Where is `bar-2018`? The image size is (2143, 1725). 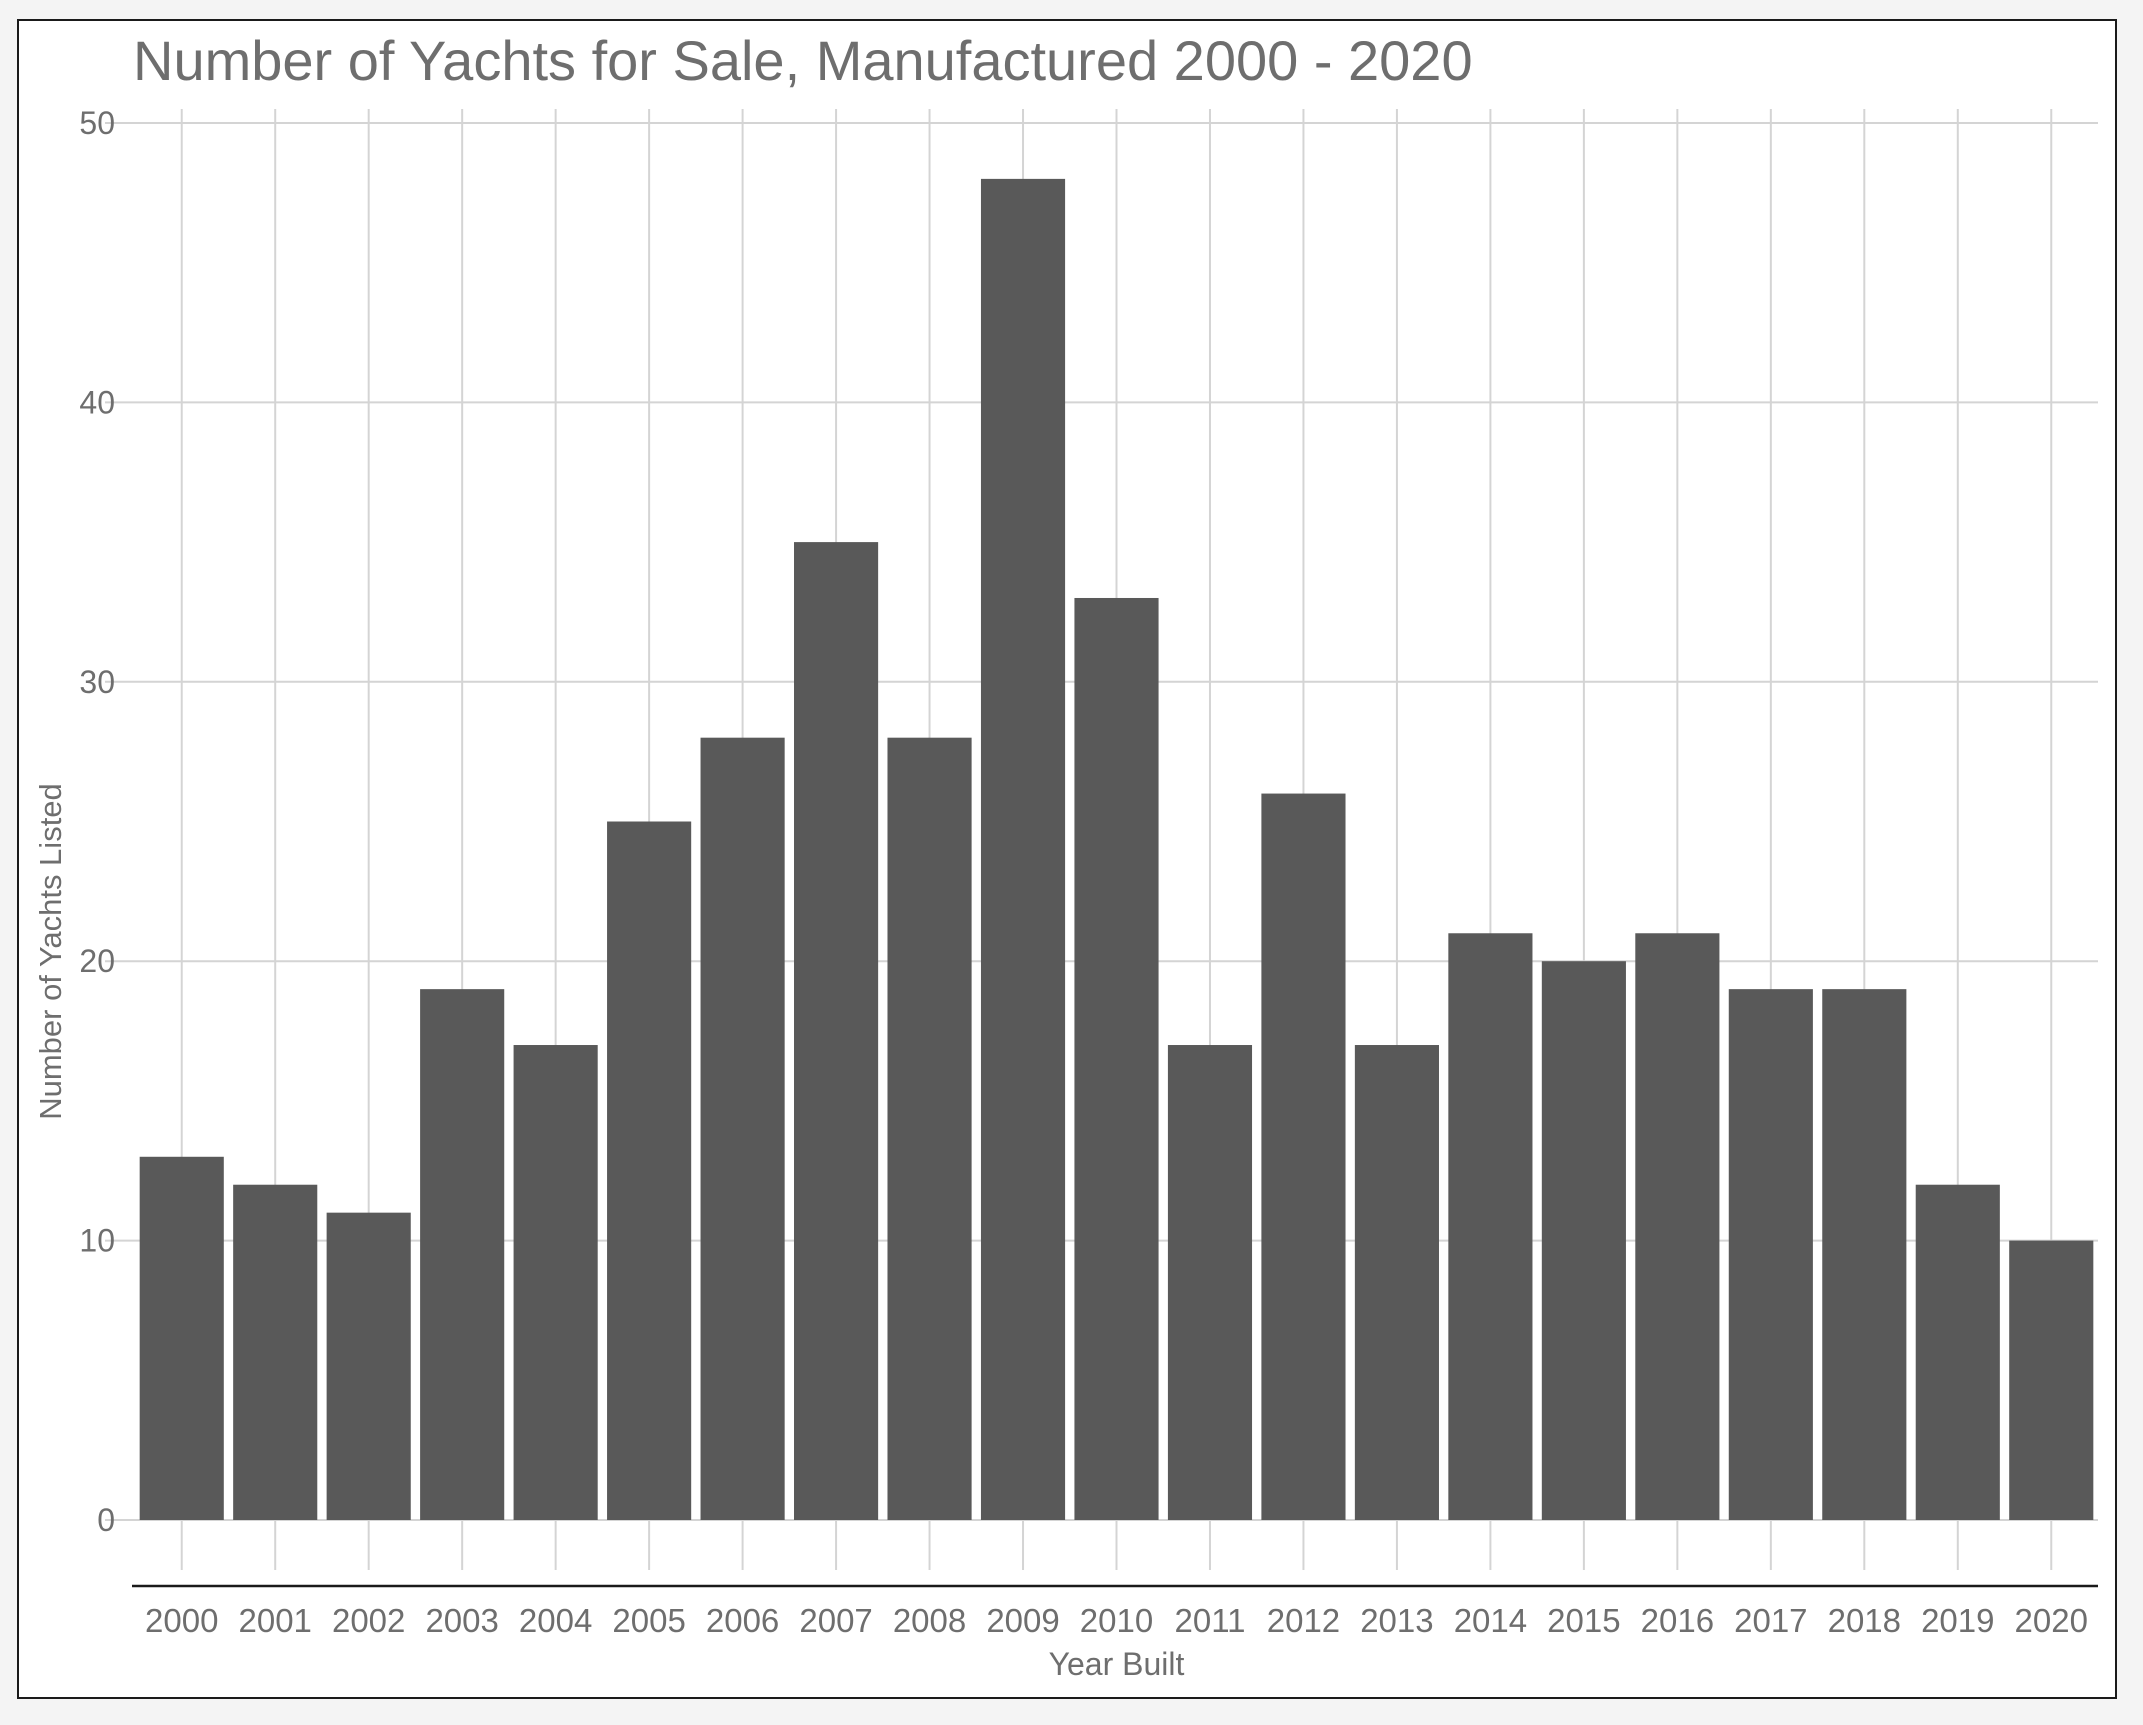 bar-2018 is located at coordinates (1864, 1254).